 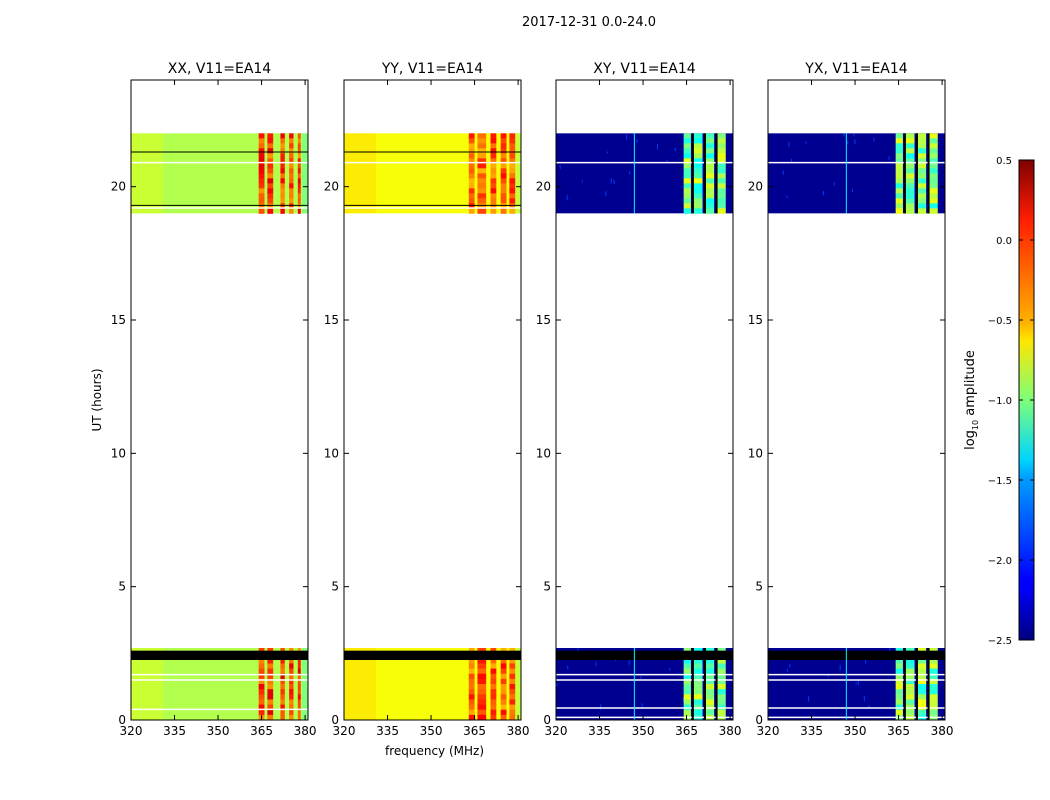 What do you see at coordinates (970, 440) in the screenshot?
I see `colorbar-label-prefix: log` at bounding box center [970, 440].